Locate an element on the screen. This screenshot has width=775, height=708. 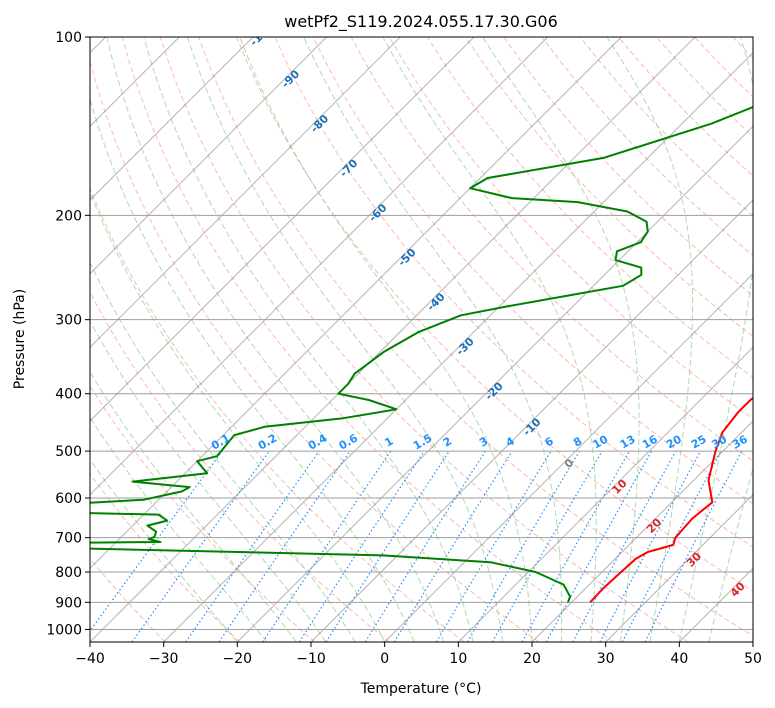
y-tick-label: 800 is located at coordinates (68, 573).